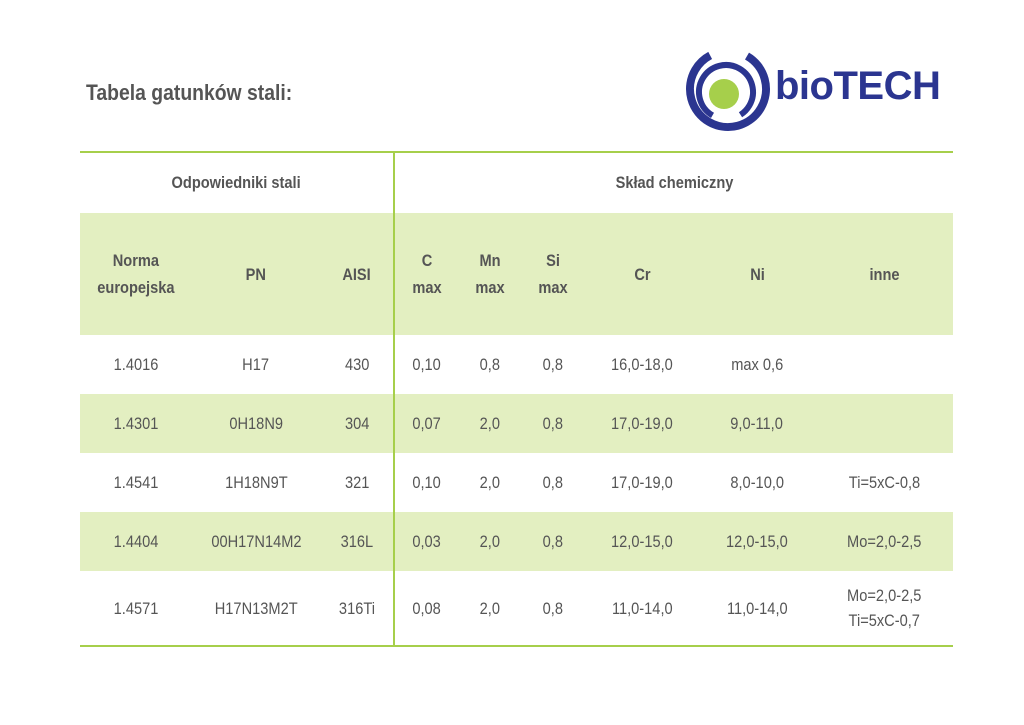 This screenshot has width=1024, height=725. I want to click on page-title: Tabela gatunków stali:, so click(189, 92).